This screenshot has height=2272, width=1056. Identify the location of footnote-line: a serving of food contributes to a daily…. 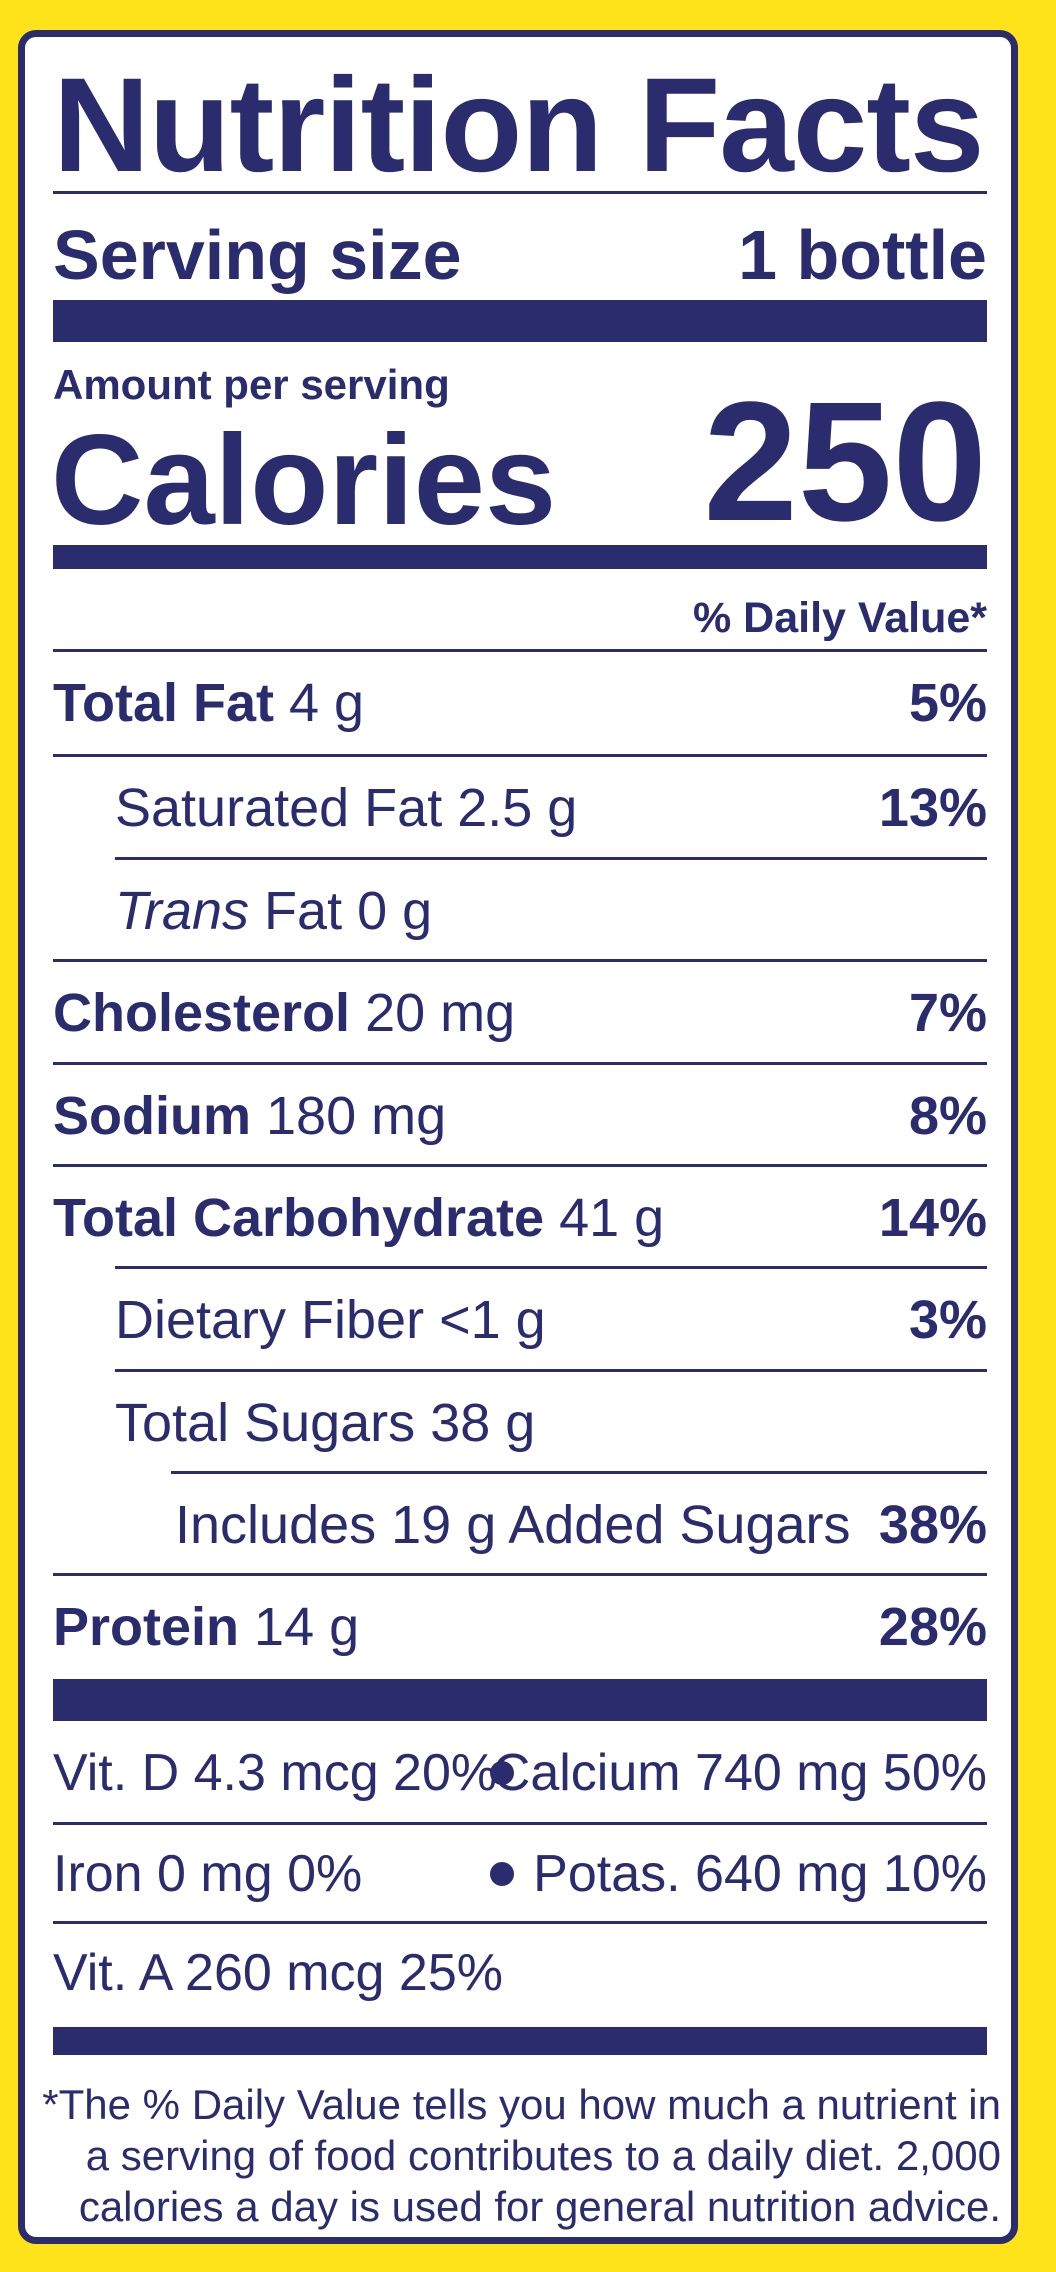
(543, 2155).